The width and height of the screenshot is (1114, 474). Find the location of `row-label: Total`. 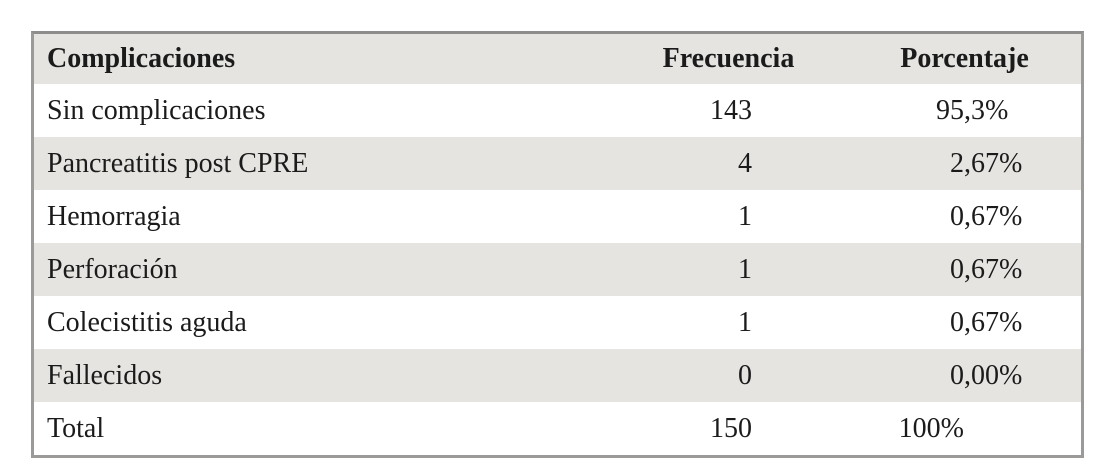

row-label: Total is located at coordinates (321, 428).